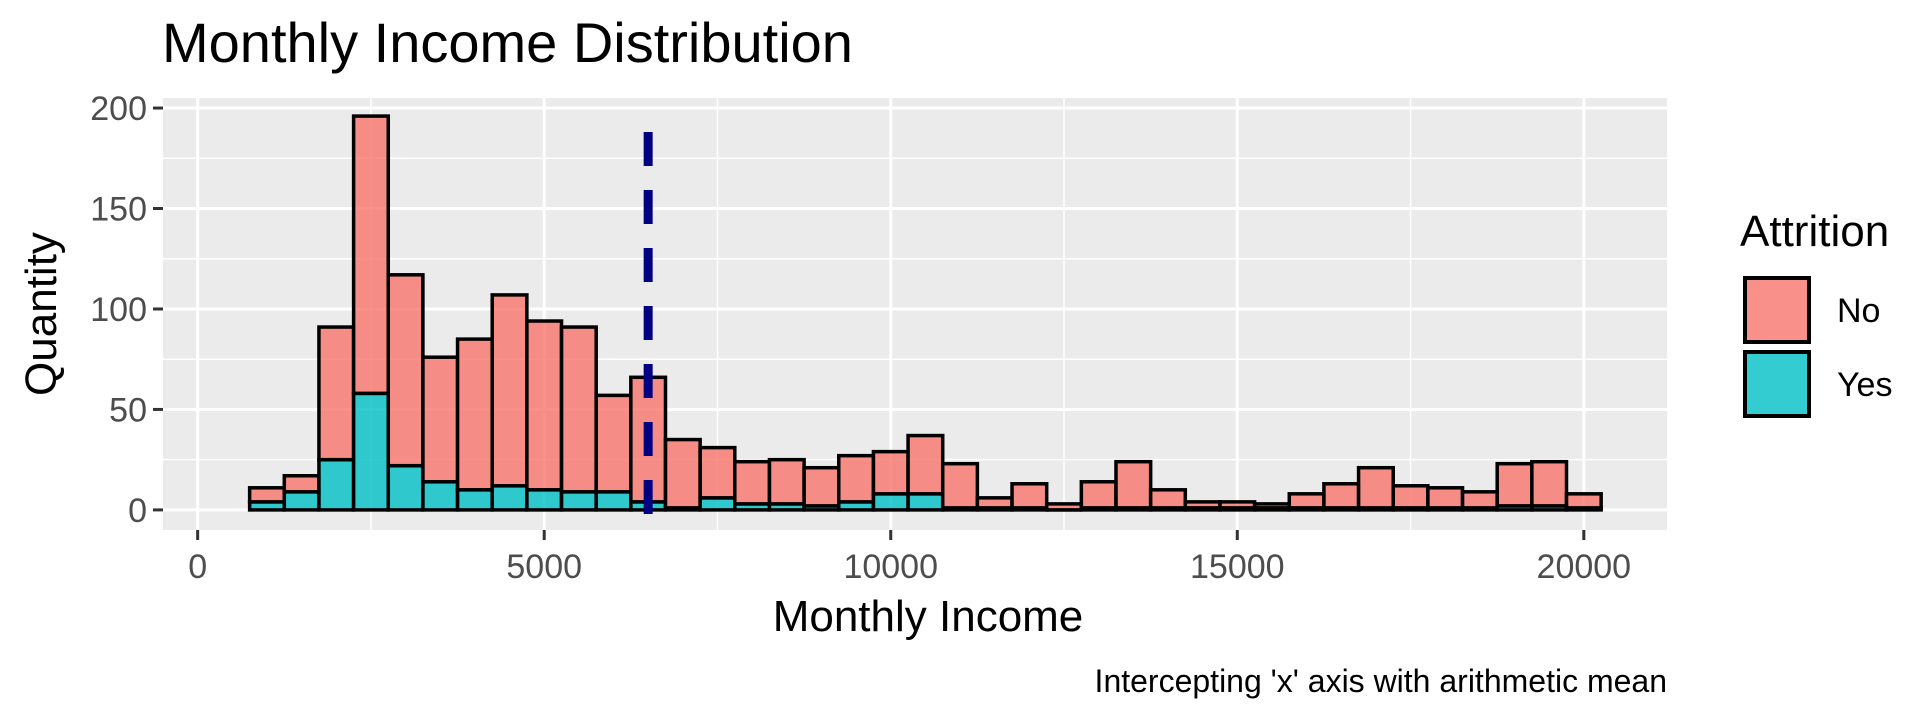  What do you see at coordinates (1237, 567) in the screenshot?
I see `x-tick-label: 15000` at bounding box center [1237, 567].